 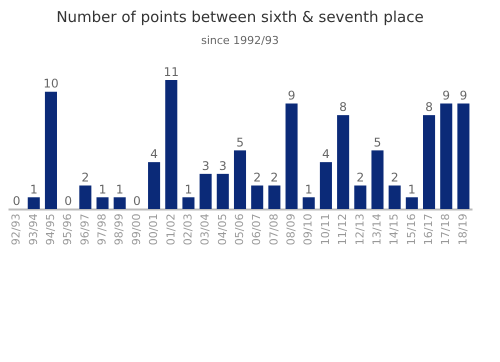 I want to click on x-tick-label: 14/15, so click(x=394, y=230).